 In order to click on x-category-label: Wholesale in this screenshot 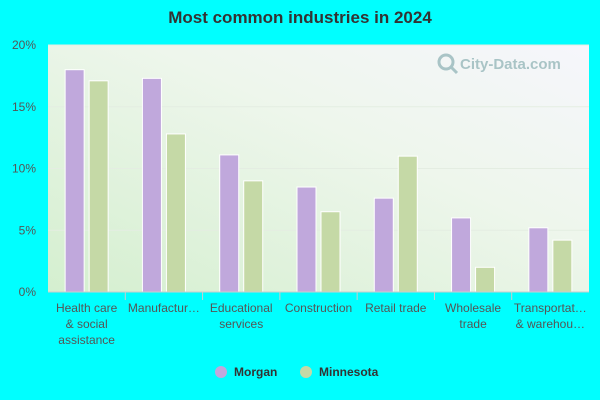, I will do `click(473, 308)`.